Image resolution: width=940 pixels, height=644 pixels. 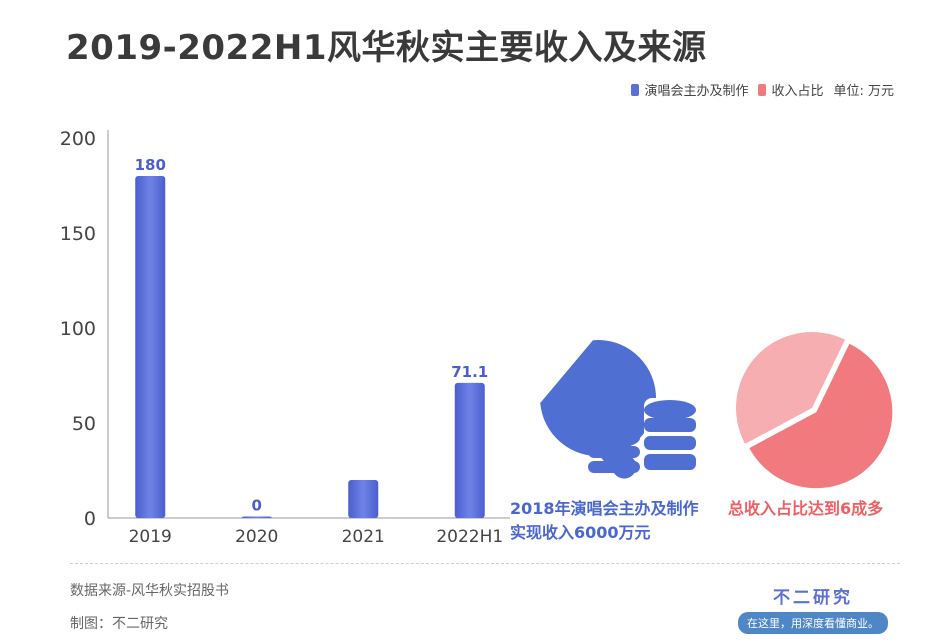 I want to click on note-line1: 2018年演唱会主办及制作, so click(x=604, y=508).